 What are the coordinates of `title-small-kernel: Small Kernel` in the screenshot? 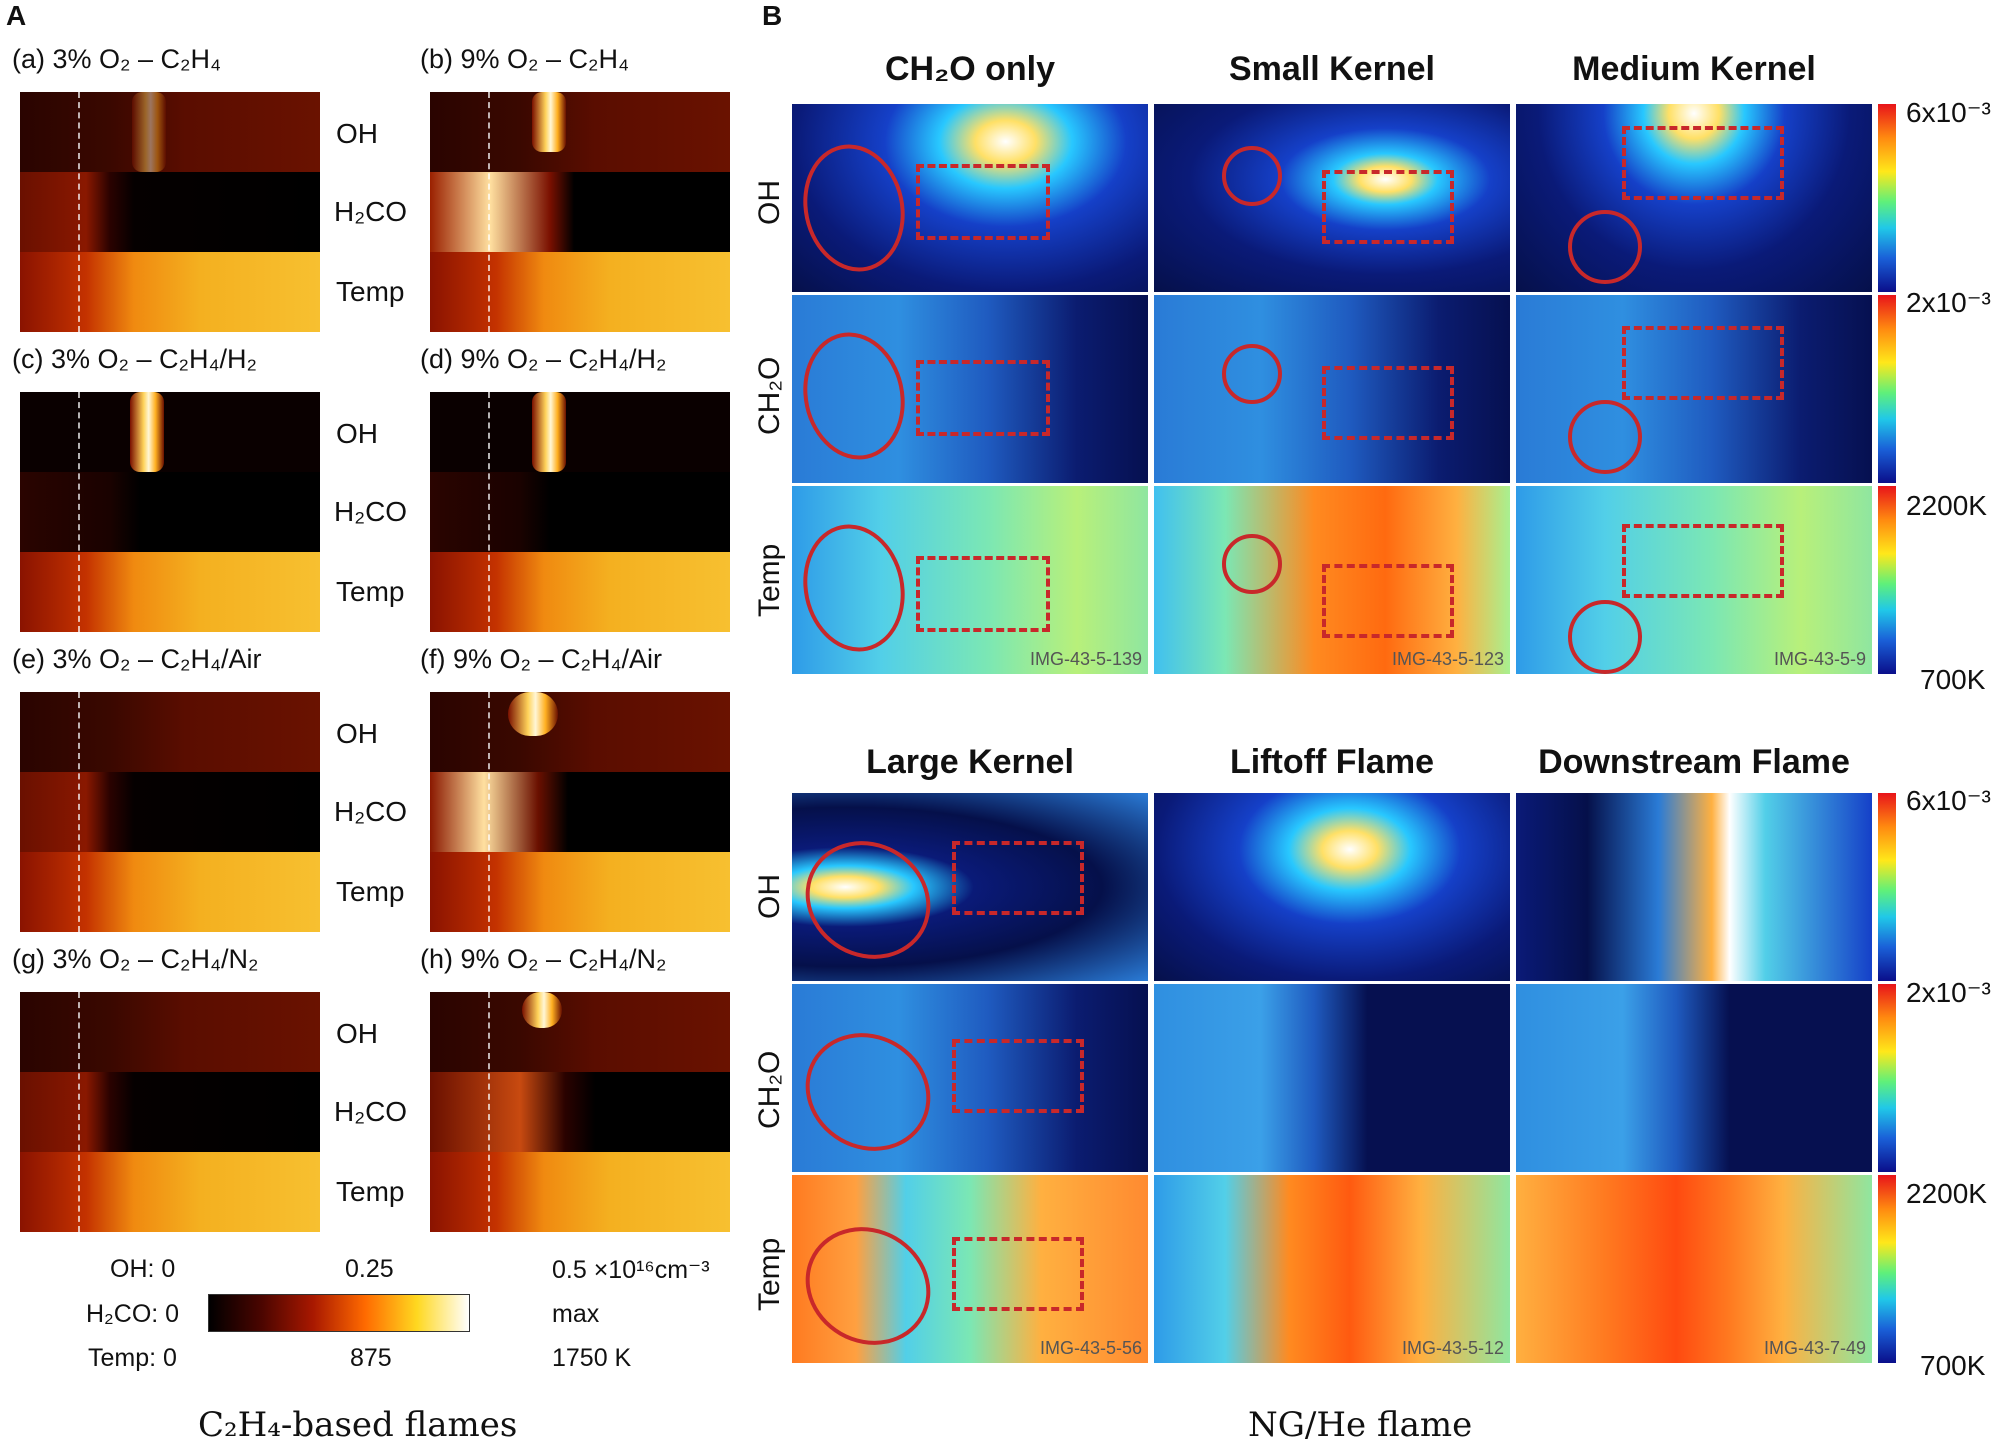 It's located at (1332, 69).